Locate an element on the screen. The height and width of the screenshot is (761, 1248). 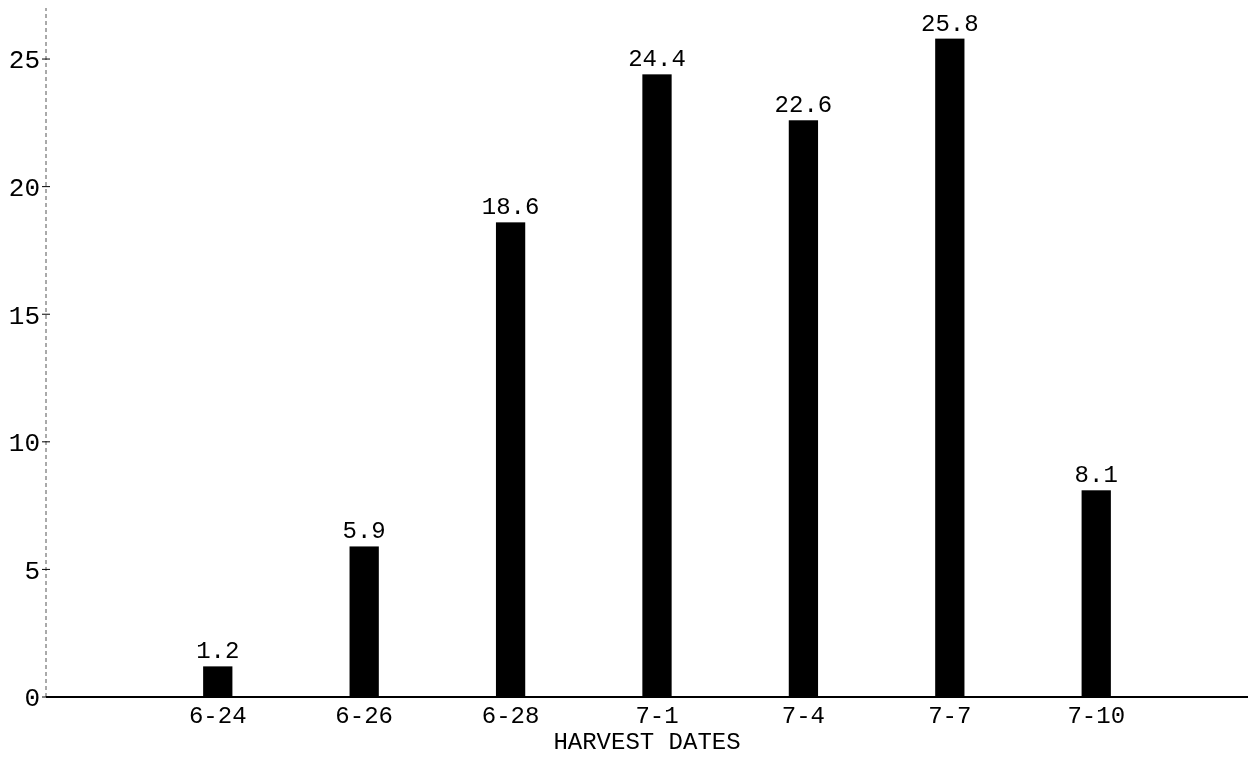
y-tick-label: 15 is located at coordinates (24, 316).